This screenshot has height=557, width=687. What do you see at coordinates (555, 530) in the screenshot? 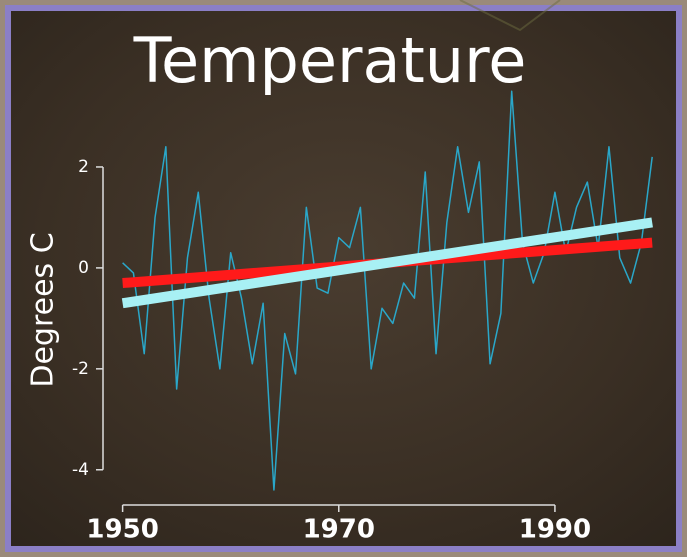
I see `x-tick-label: 1990` at bounding box center [555, 530].